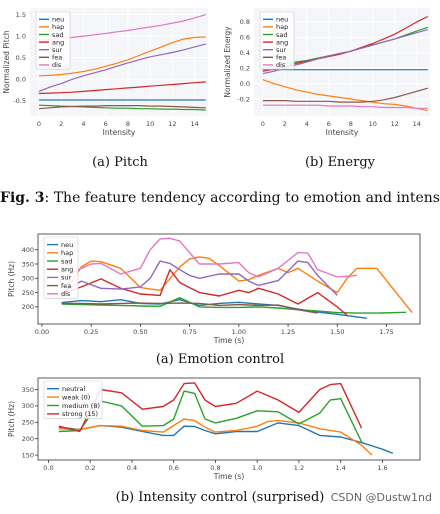 The image size is (440, 514). I want to click on series-line-sad, so click(234, 305).